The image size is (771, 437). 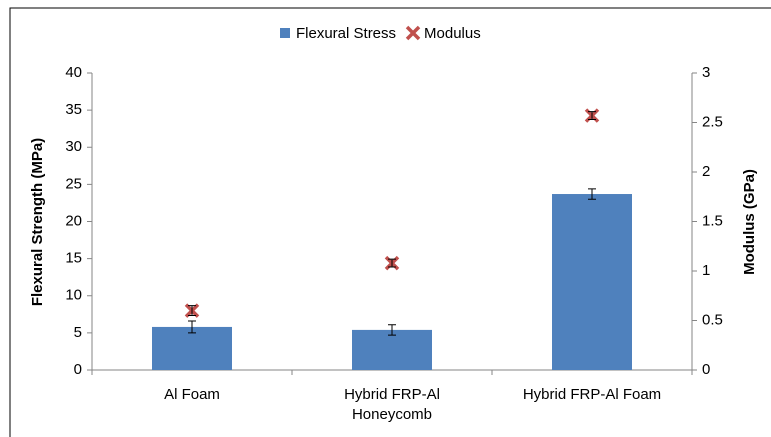 I want to click on y-tick-label: 0, so click(x=78, y=369).